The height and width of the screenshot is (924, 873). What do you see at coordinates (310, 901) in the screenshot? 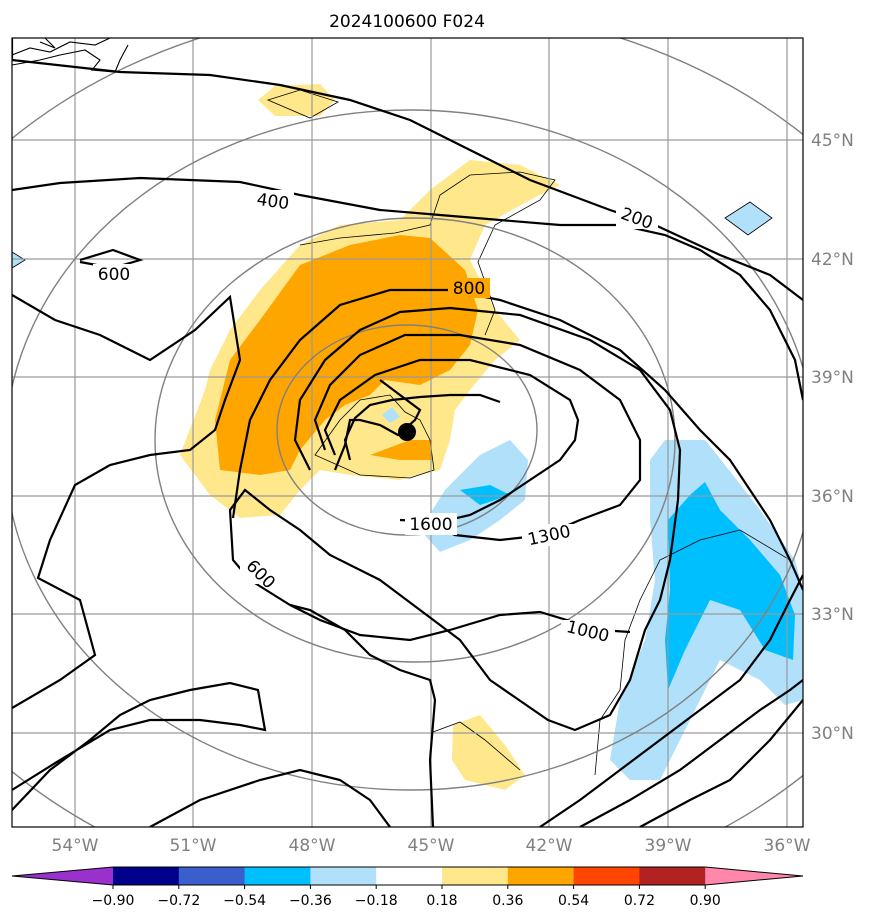
I see `colorbar-label: −0.36` at bounding box center [310, 901].